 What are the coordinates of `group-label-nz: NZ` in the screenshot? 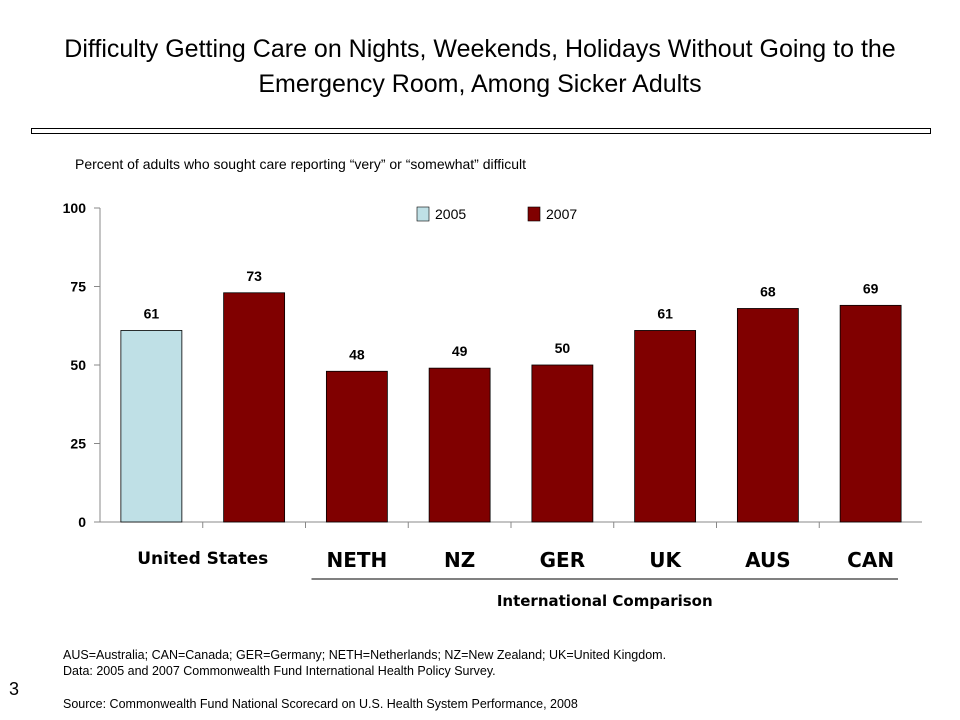 It's located at (459, 560).